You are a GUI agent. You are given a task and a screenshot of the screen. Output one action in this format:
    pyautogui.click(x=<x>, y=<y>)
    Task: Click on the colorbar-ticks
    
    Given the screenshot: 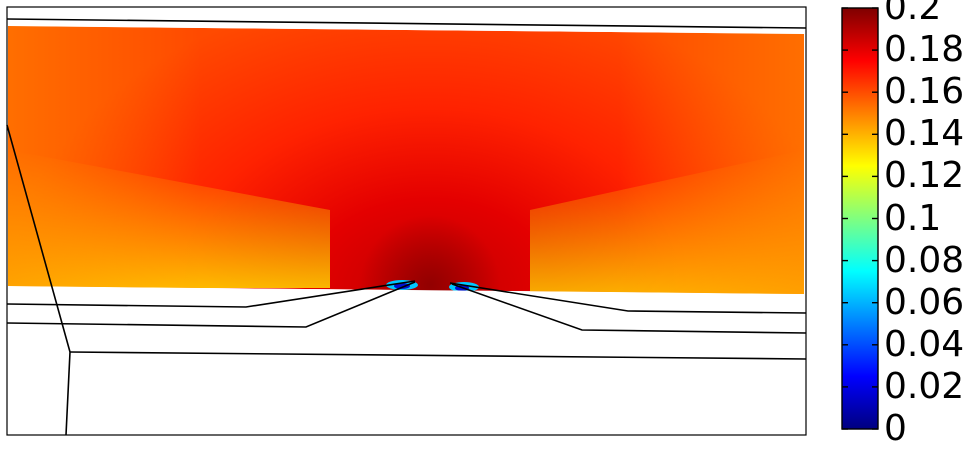 What is the action you would take?
    pyautogui.click(x=860, y=218)
    